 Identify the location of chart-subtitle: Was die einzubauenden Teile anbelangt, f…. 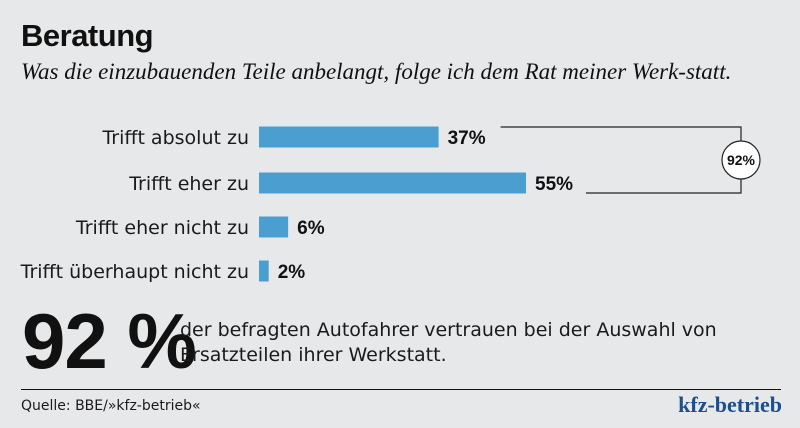
(376, 71).